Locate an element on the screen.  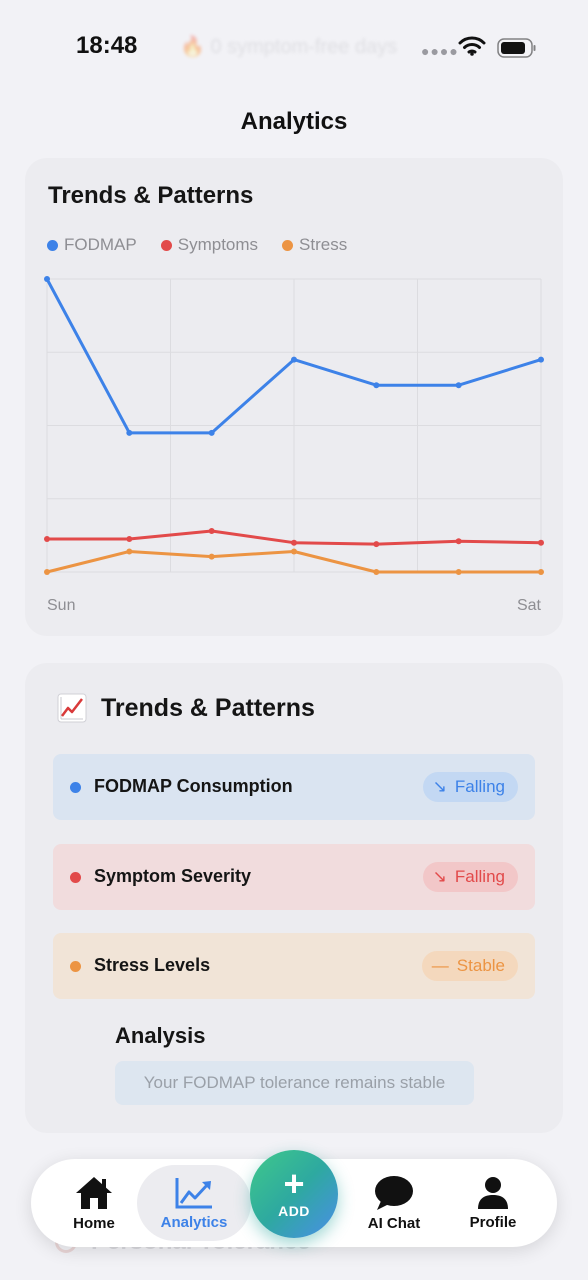
legend-item-symptoms: Symptoms is located at coordinates (209, 245).